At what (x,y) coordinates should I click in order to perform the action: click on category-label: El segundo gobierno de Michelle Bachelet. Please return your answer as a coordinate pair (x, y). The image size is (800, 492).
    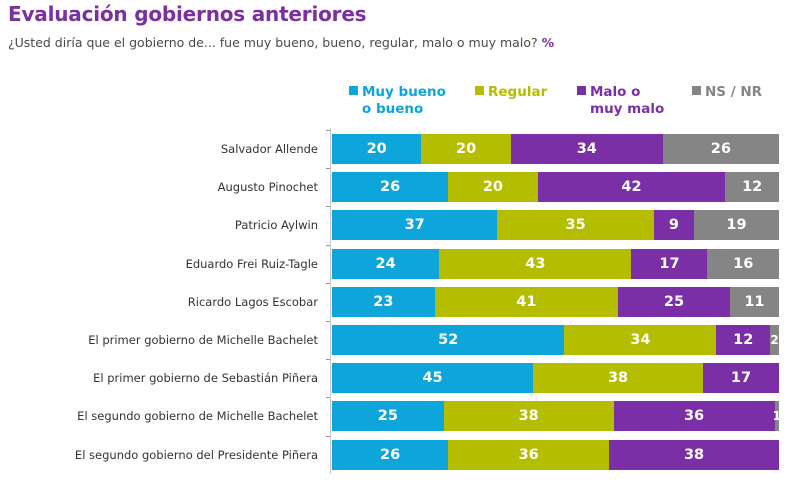
    Looking at the image, I should click on (197, 416).